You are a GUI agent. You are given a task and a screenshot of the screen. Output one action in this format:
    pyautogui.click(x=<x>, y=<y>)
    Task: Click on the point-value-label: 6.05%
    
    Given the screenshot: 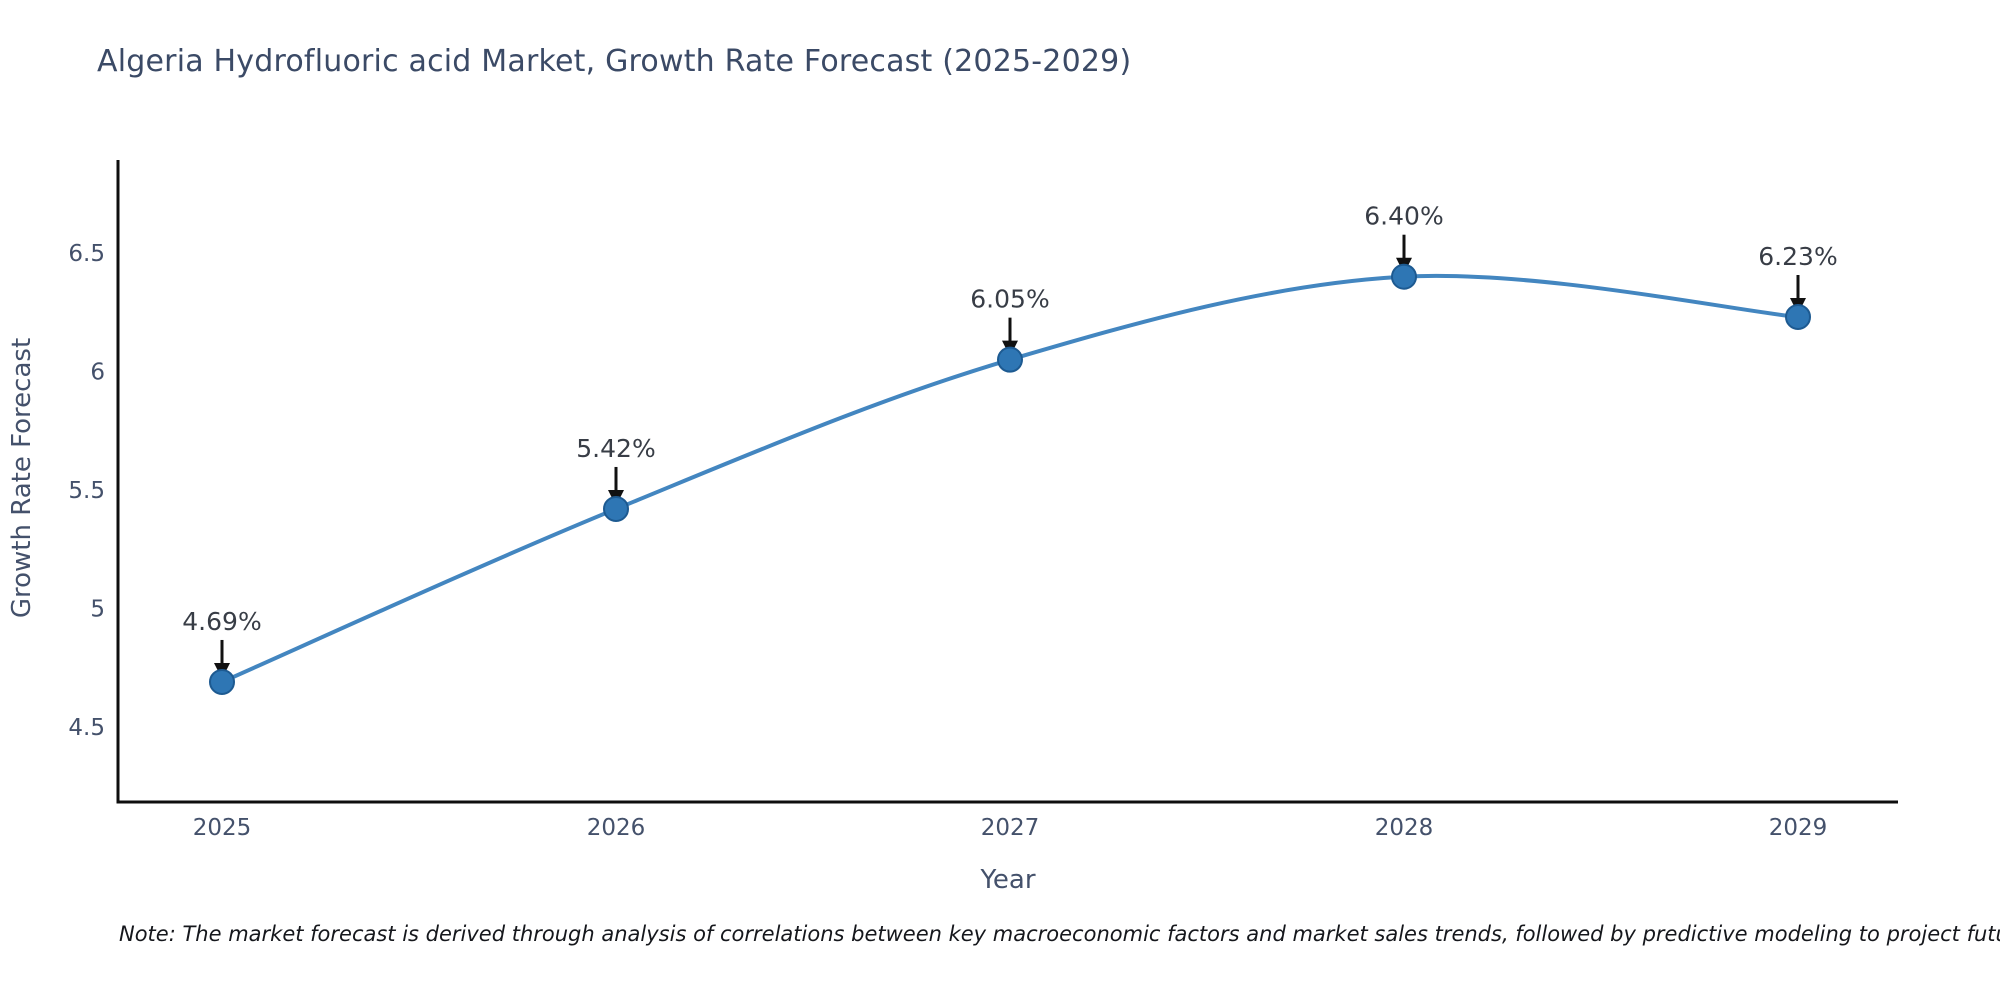 What is the action you would take?
    pyautogui.click(x=1009, y=299)
    